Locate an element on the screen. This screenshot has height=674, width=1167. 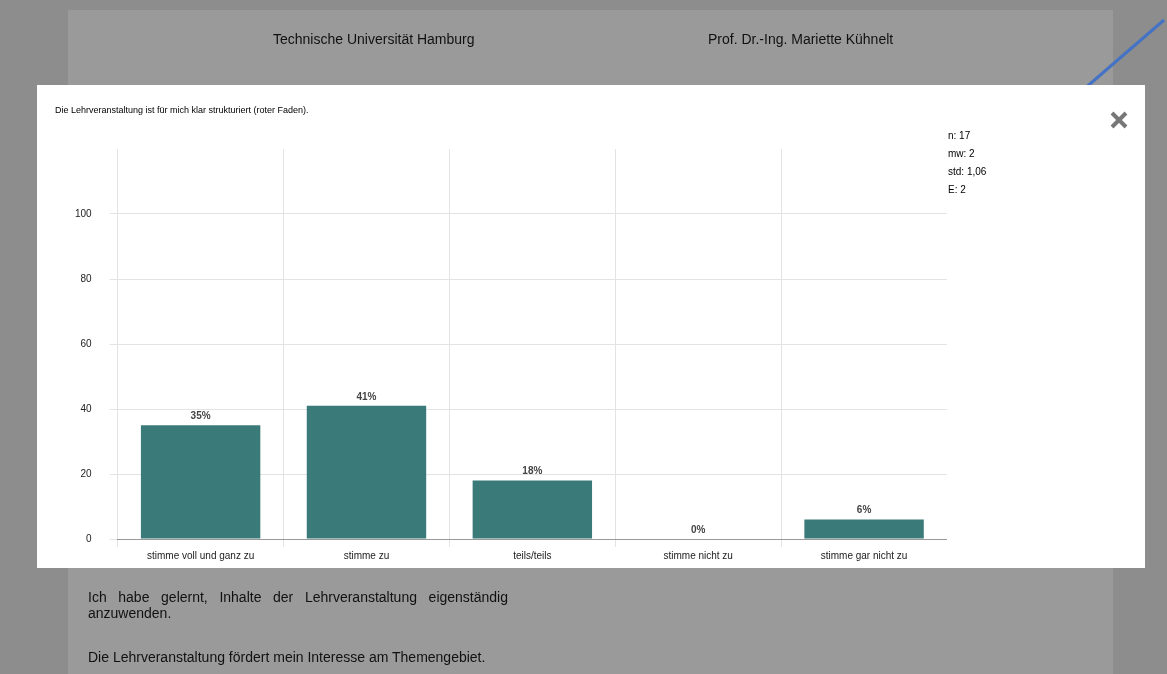
text: n: 17 is located at coordinates (960, 136).